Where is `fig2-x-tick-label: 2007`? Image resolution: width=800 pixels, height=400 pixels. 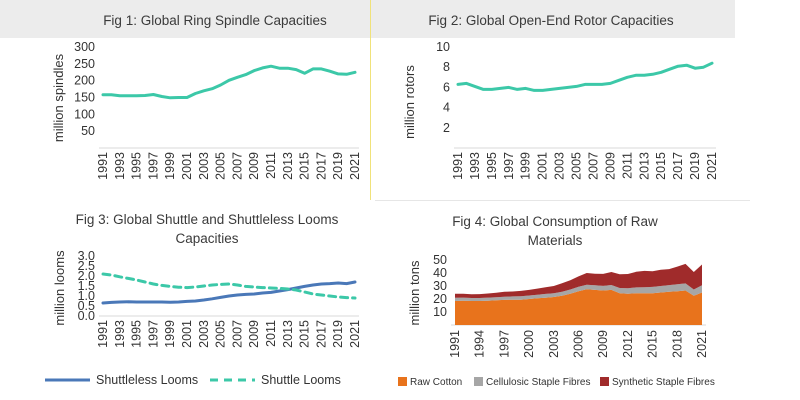 fig2-x-tick-label: 2007 is located at coordinates (593, 166).